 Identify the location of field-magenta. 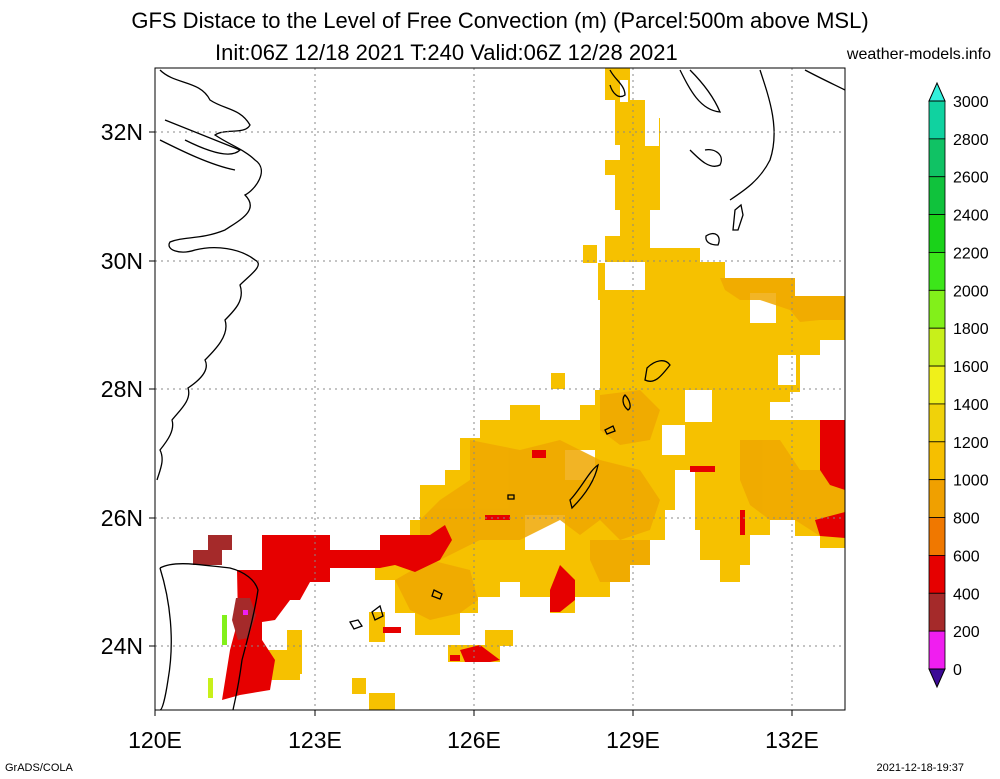
(245, 612).